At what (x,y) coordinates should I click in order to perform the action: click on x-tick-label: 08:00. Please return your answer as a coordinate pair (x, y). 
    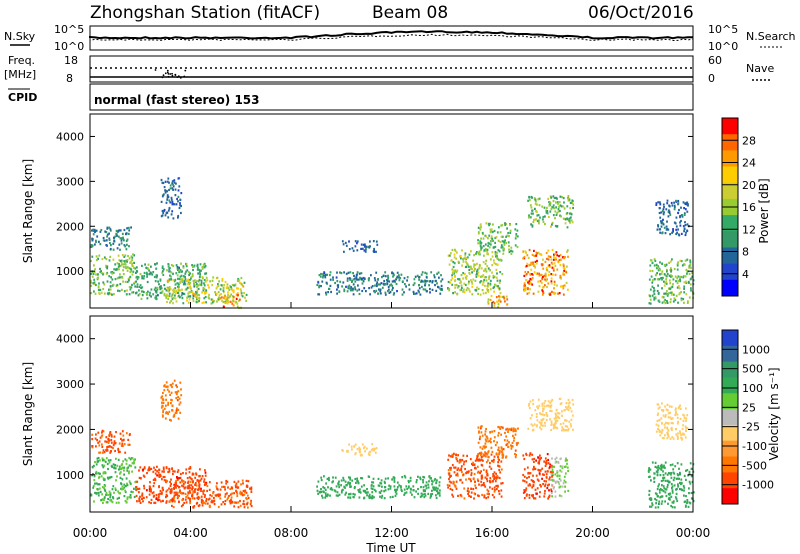
    Looking at the image, I should click on (291, 533).